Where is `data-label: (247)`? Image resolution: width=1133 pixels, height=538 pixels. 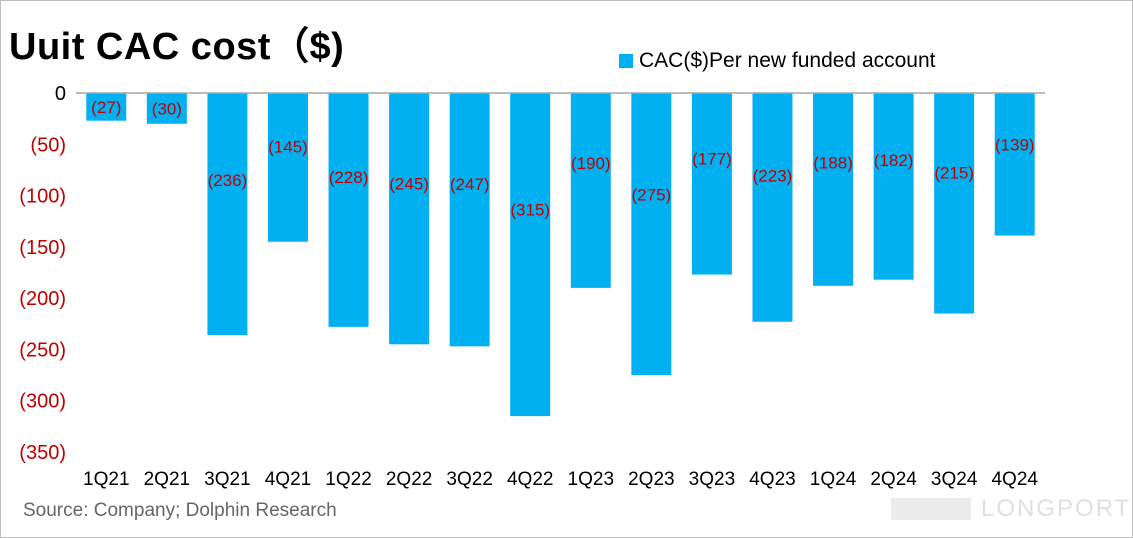 data-label: (247) is located at coordinates (470, 184).